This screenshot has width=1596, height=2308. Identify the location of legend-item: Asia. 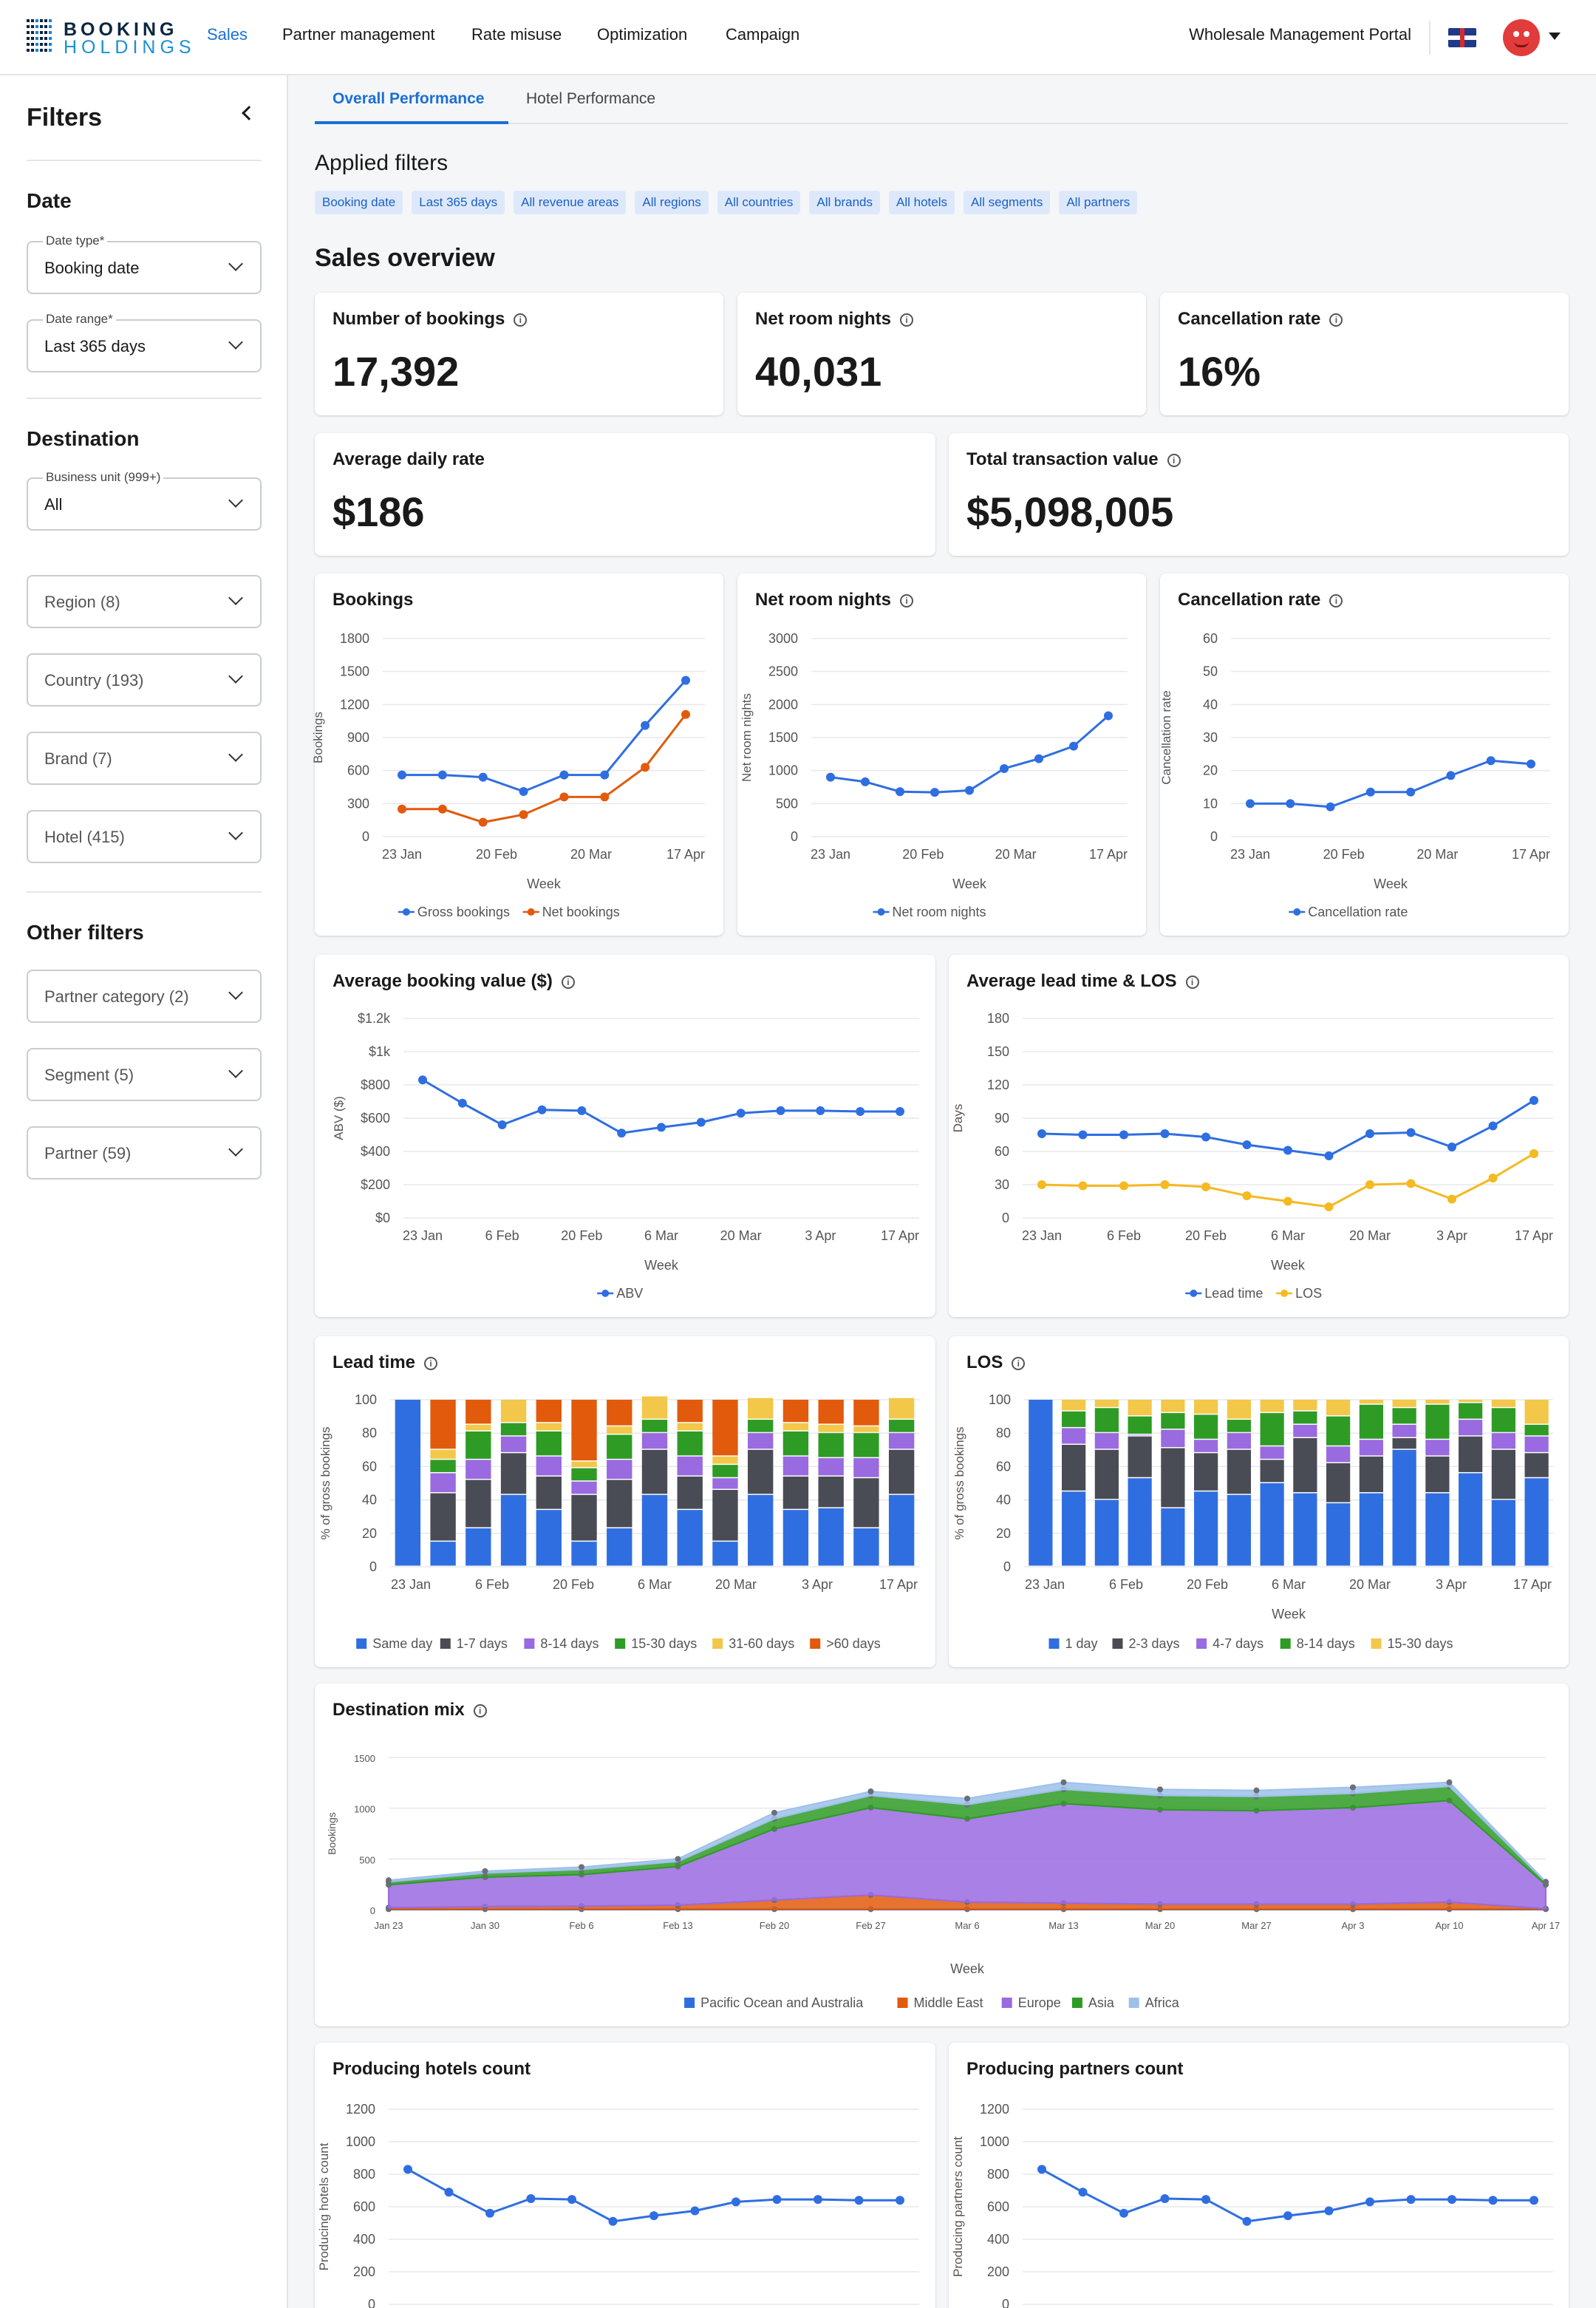
(1093, 2002).